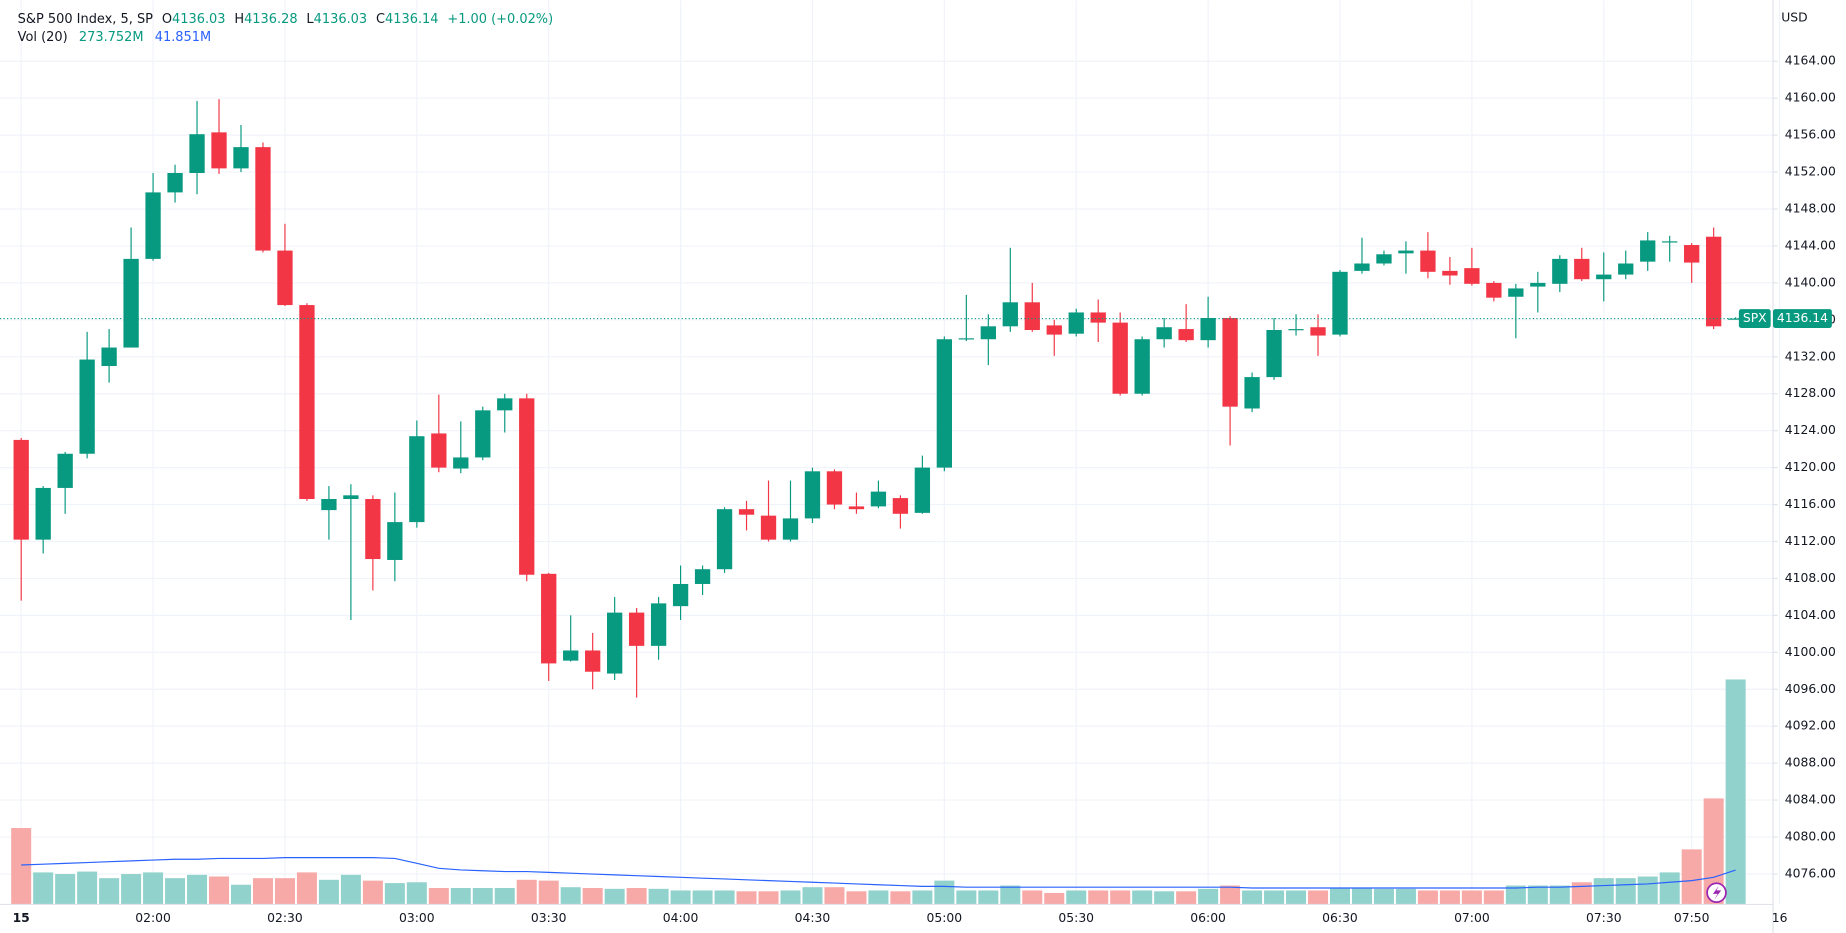 Image resolution: width=1846 pixels, height=933 pixels. I want to click on ohlc-key: O, so click(167, 19).